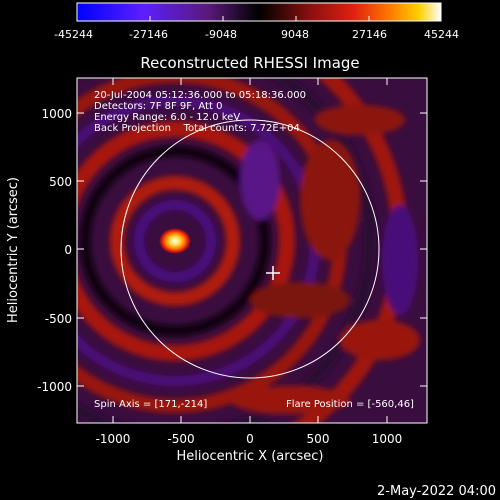 This screenshot has height=500, width=500. What do you see at coordinates (259, 12) in the screenshot?
I see `colorbar` at bounding box center [259, 12].